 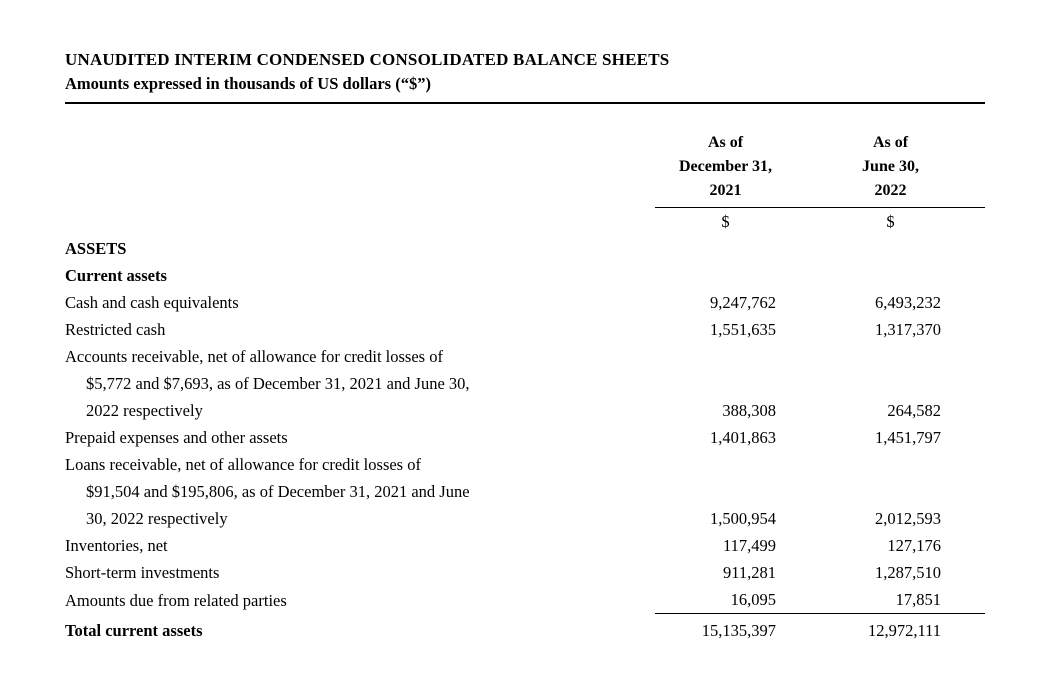 What do you see at coordinates (134, 630) in the screenshot?
I see `total-label: Total current assets` at bounding box center [134, 630].